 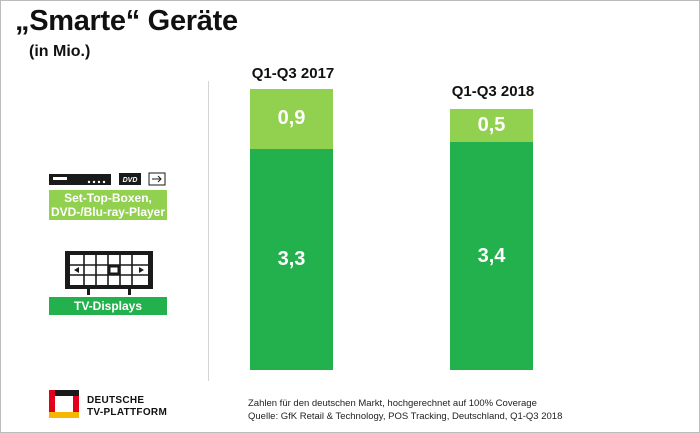 I want to click on logo-text-line1: DEUTSCHE, so click(x=116, y=400).